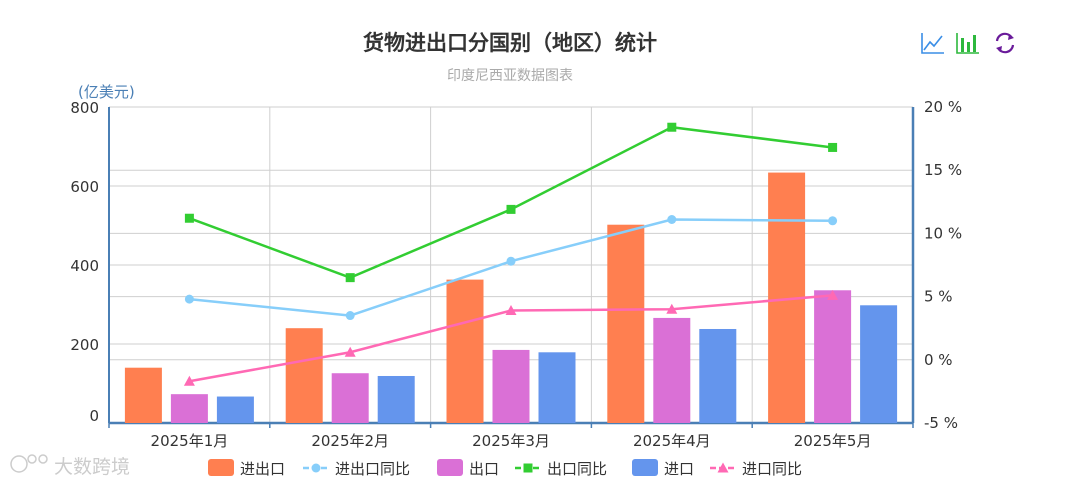 This screenshot has height=486, width=1080. Describe the element at coordinates (84, 187) in the screenshot. I see `y-tick-label: 600` at that location.